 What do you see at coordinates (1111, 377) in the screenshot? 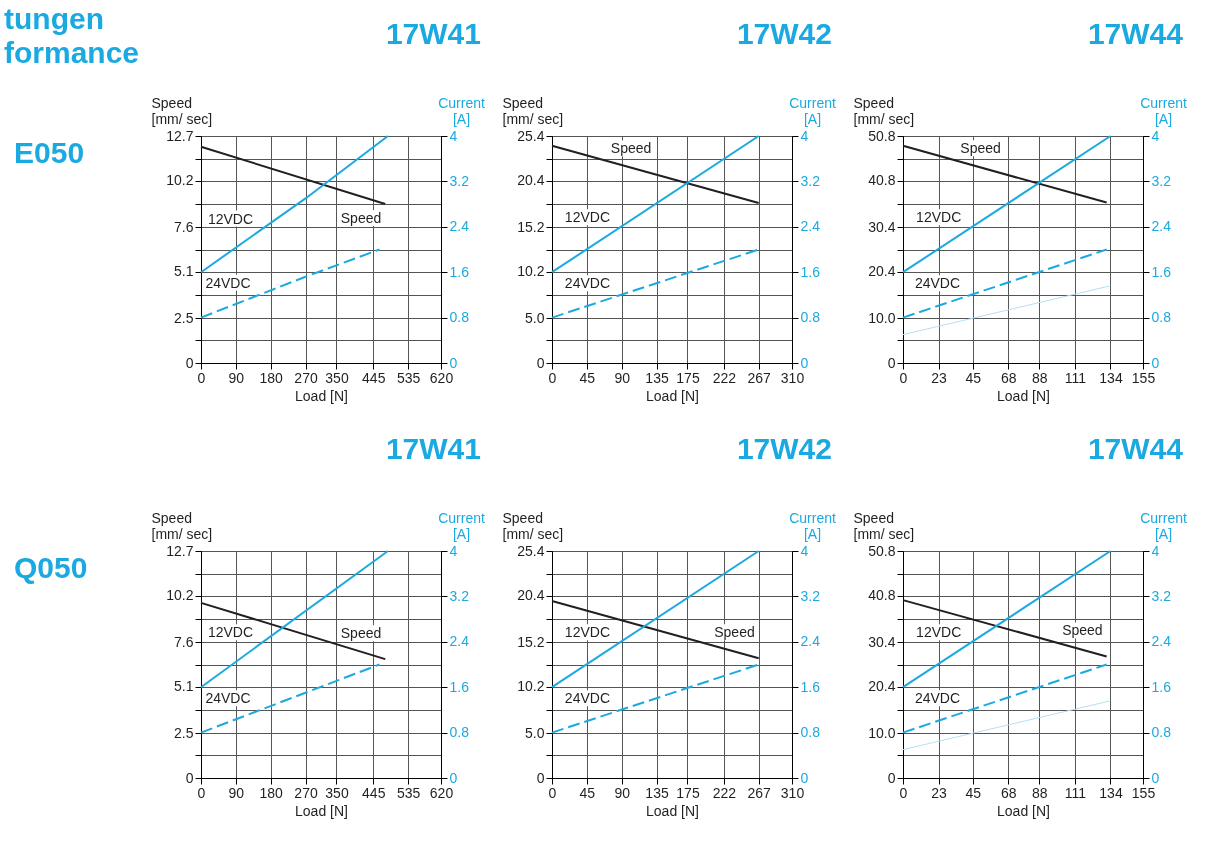
I see `x-tick-label: 134` at bounding box center [1111, 377].